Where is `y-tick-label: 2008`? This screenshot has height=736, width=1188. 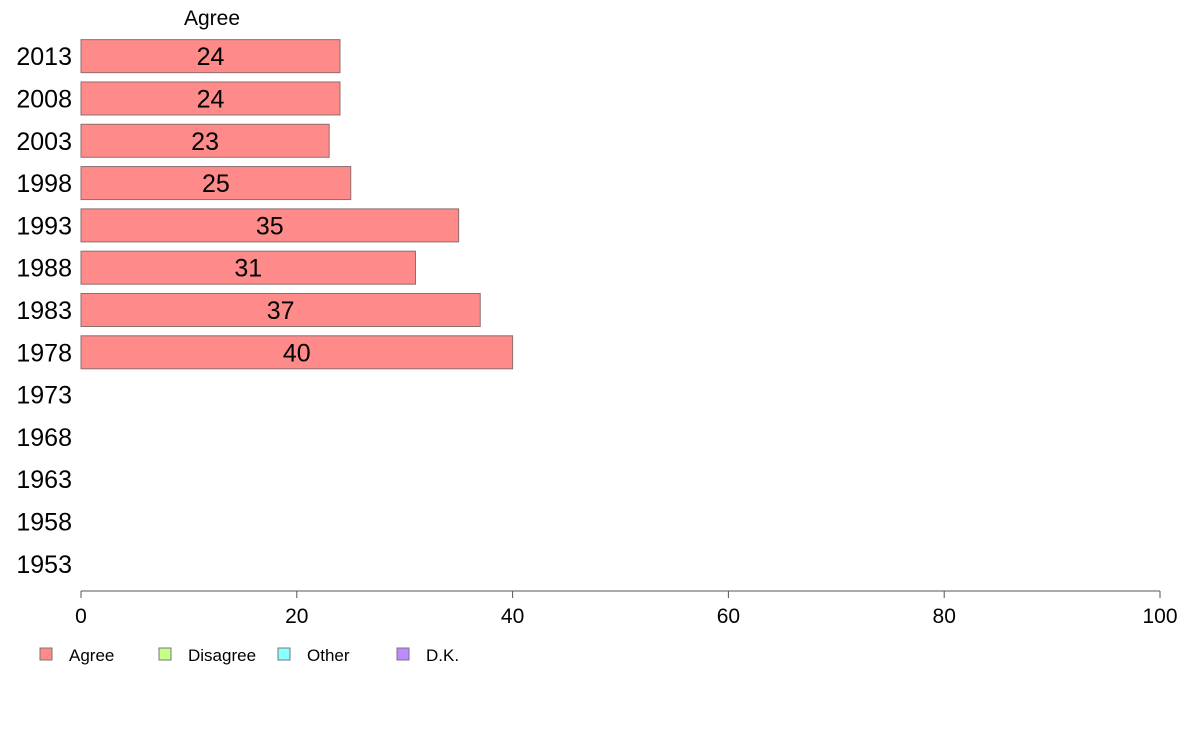
y-tick-label: 2008 is located at coordinates (44, 99).